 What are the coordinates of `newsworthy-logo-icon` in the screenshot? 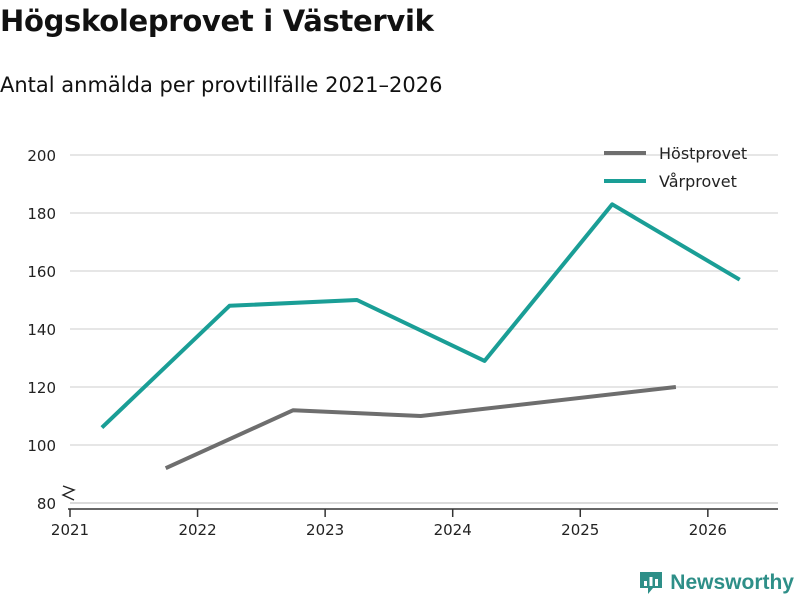 It's located at (651, 583).